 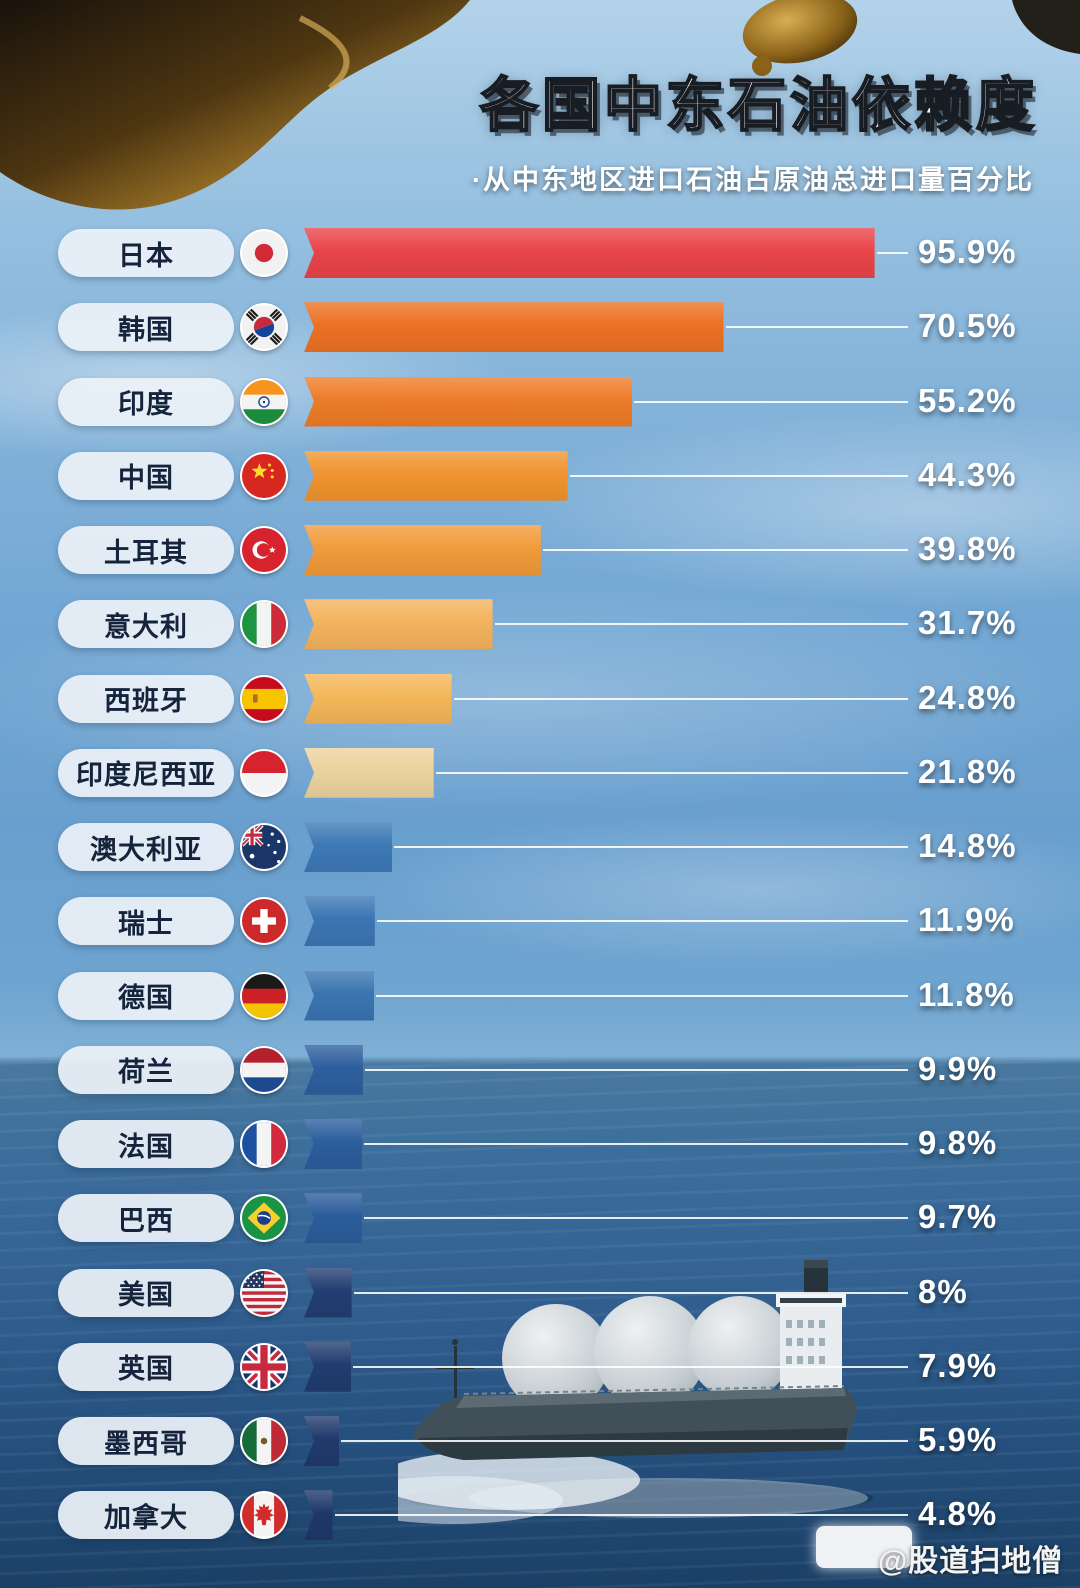 I want to click on japan-flag-icon, so click(x=264, y=253).